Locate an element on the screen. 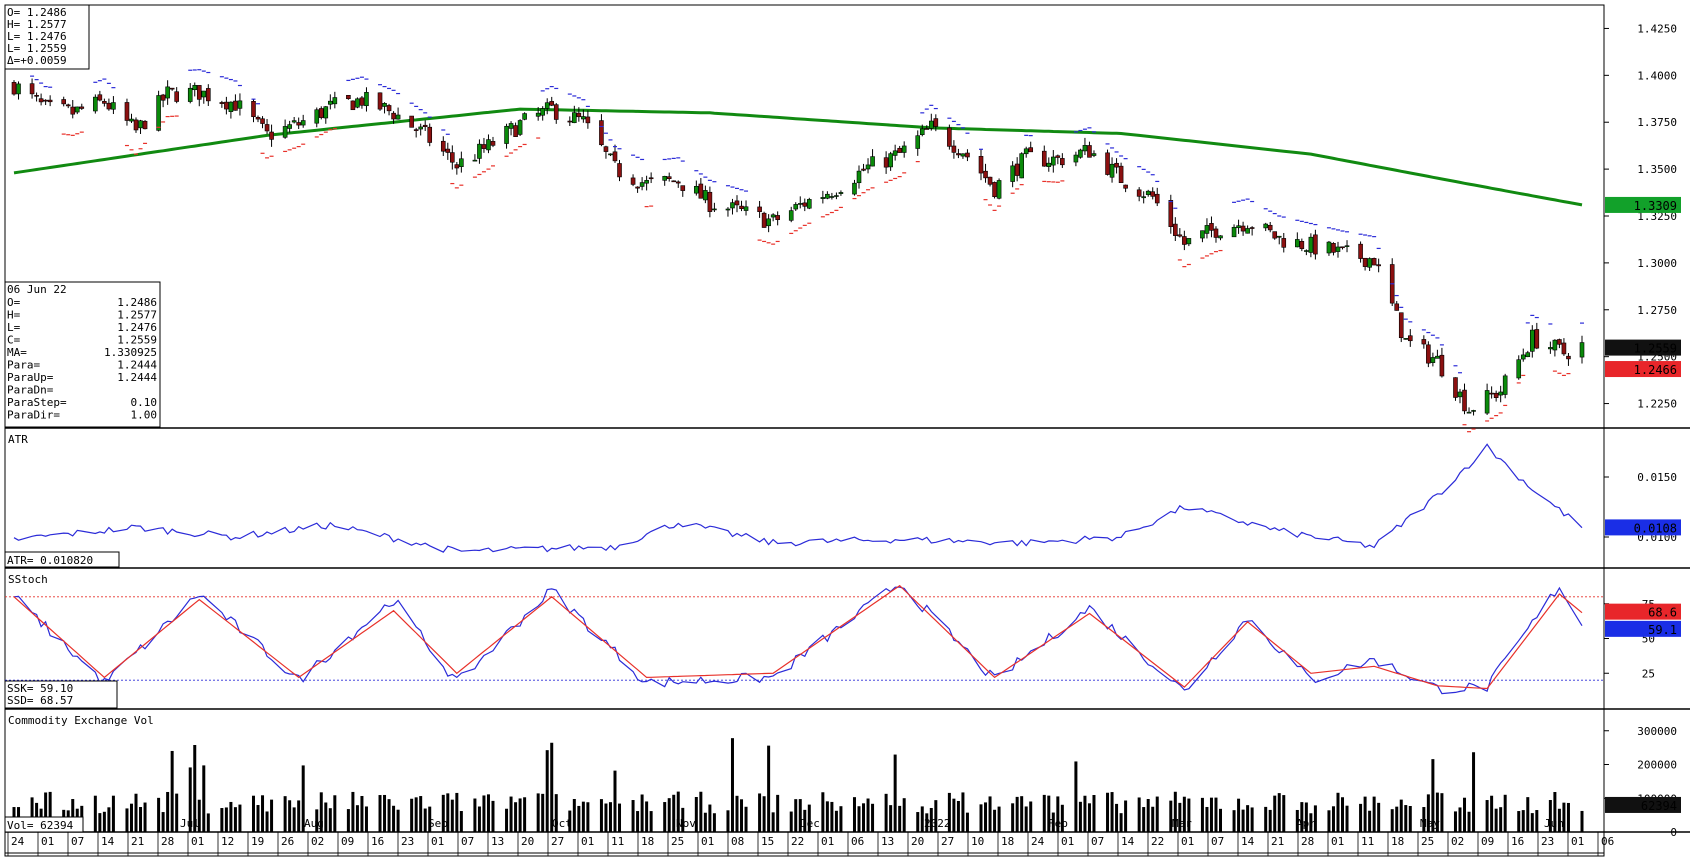 The height and width of the screenshot is (859, 1690). x-day-label: 25 is located at coordinates (677, 841).